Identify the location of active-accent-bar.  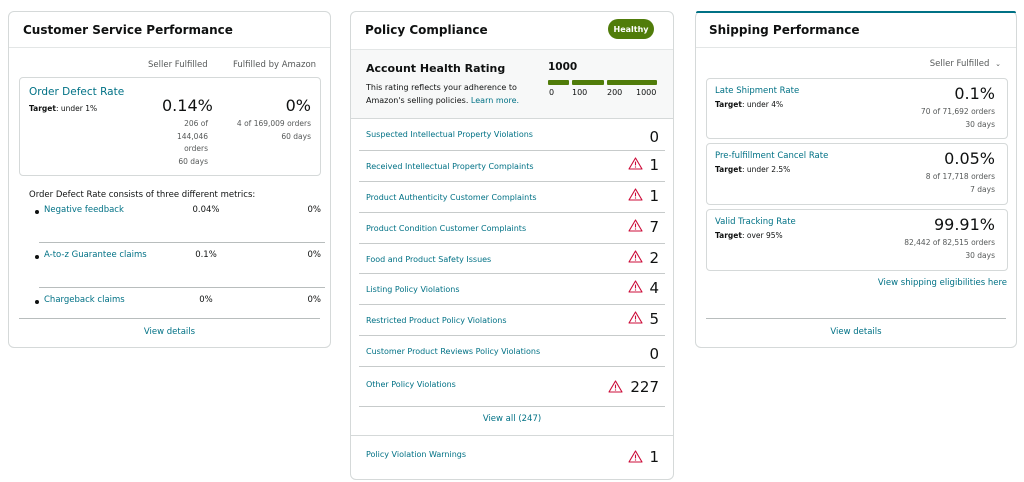
(856, 12).